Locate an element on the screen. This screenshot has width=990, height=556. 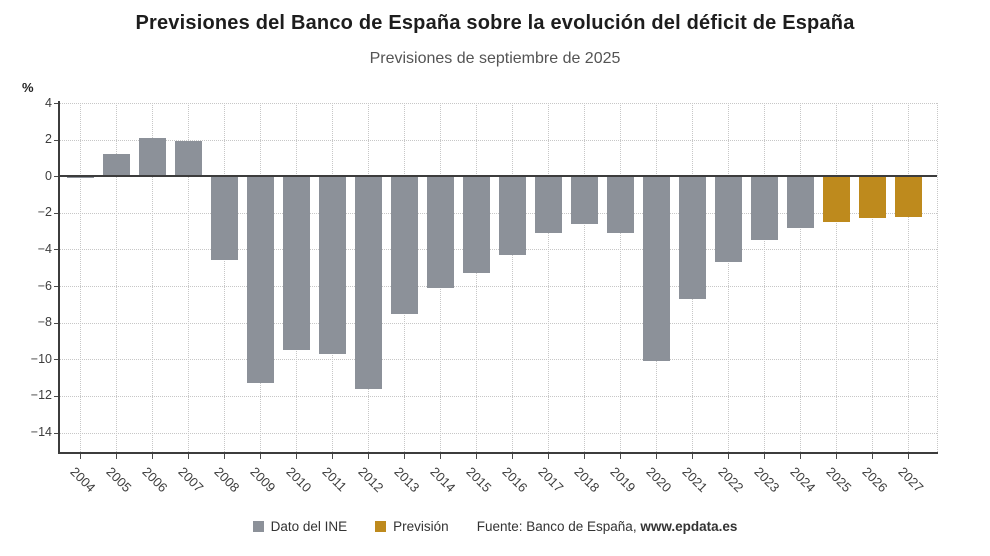
legend-label-prevision: Previsión is located at coordinates (421, 526).